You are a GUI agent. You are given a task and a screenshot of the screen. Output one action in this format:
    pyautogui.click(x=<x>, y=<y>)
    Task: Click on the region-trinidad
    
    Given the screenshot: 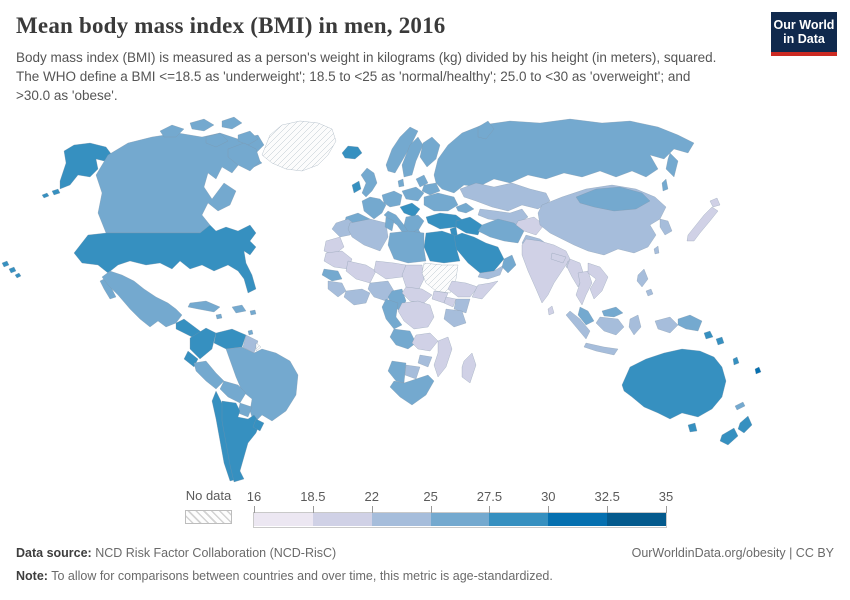 What is the action you would take?
    pyautogui.click(x=250, y=332)
    